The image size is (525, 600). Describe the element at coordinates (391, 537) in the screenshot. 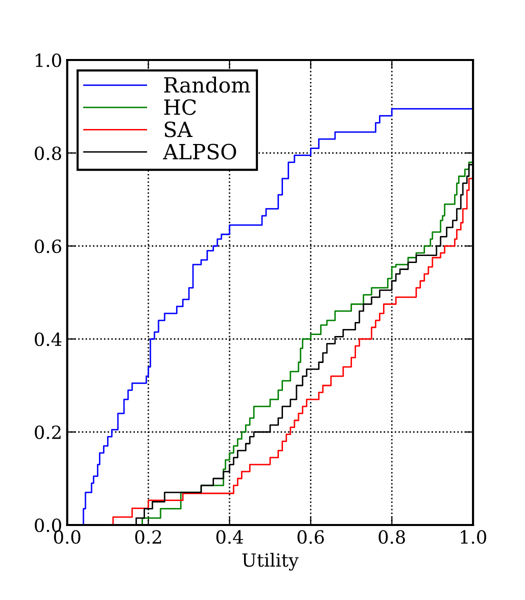

I see `x-tick-label: 0.8` at that location.